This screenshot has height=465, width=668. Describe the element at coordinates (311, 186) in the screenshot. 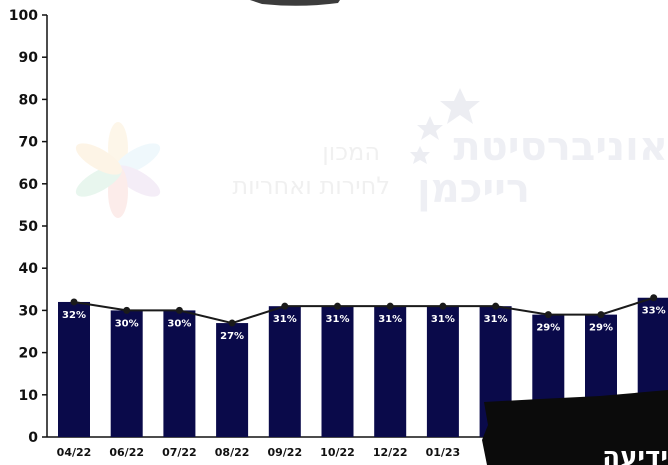

I see `watermark-sub2: לחירות ואחריות` at that location.